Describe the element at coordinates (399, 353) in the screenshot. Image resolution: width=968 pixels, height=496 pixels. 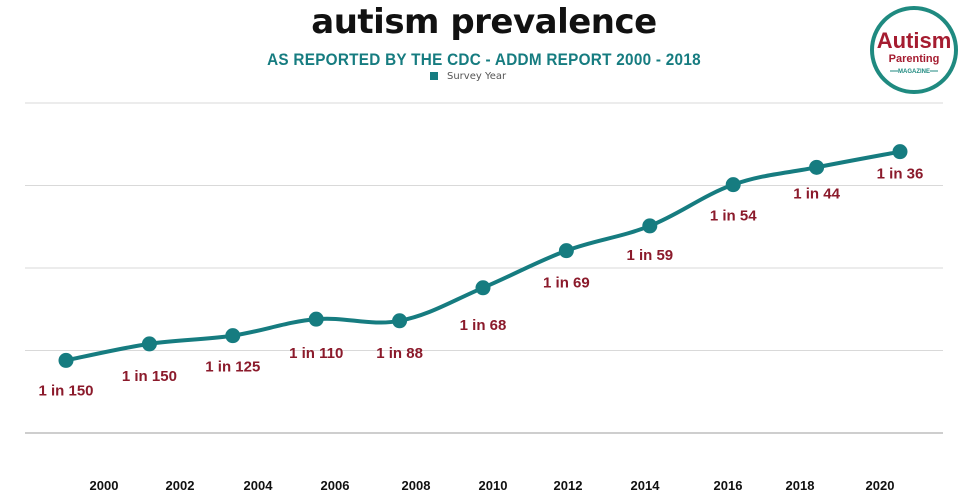
I see `data-label-2008: 1 in 88` at that location.